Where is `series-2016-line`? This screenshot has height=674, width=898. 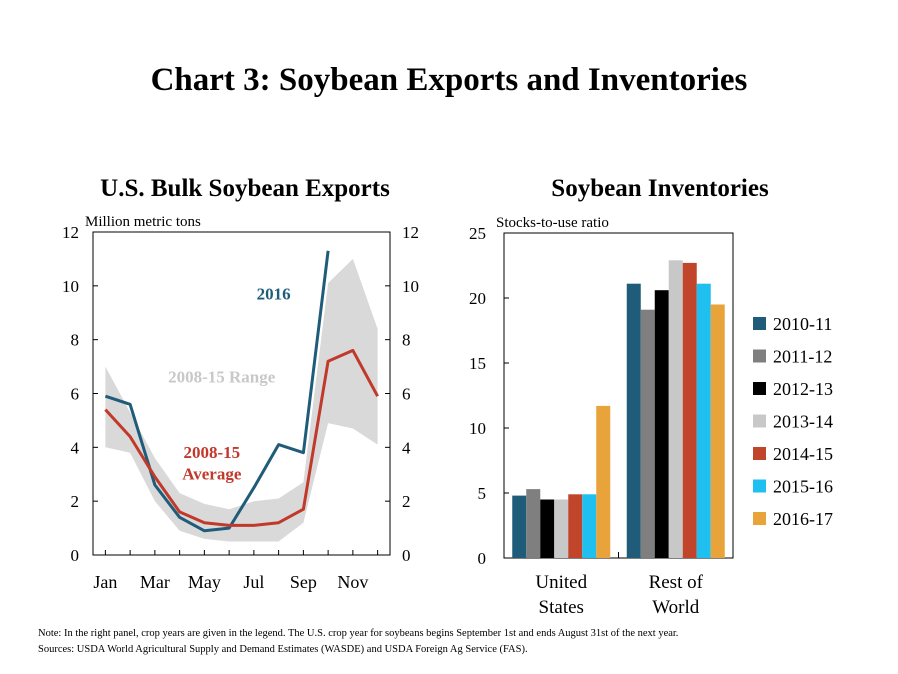 series-2016-line is located at coordinates (217, 391).